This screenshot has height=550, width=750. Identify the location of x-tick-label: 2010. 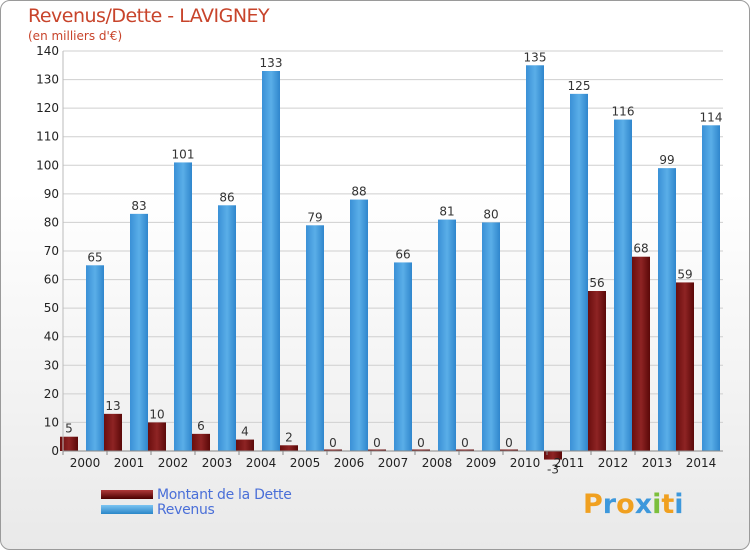
(525, 463).